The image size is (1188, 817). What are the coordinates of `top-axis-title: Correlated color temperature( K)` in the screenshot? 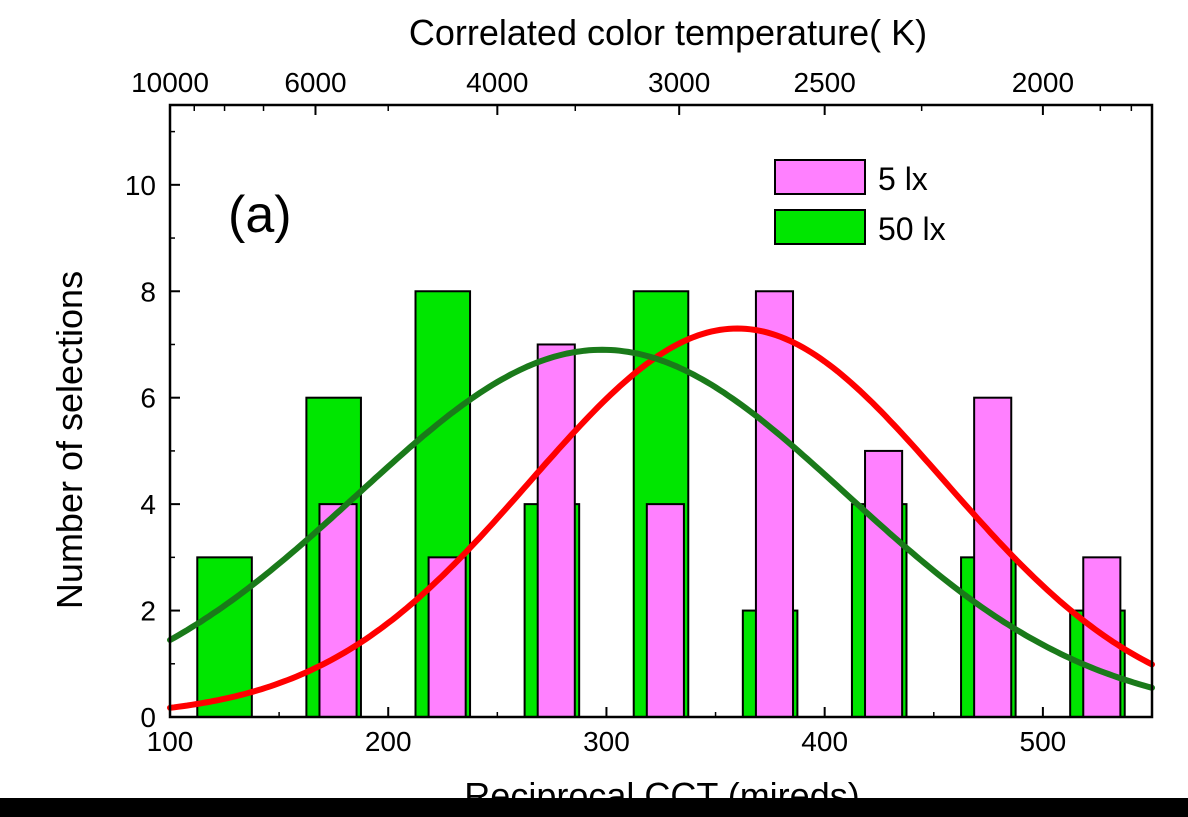 It's located at (668, 32).